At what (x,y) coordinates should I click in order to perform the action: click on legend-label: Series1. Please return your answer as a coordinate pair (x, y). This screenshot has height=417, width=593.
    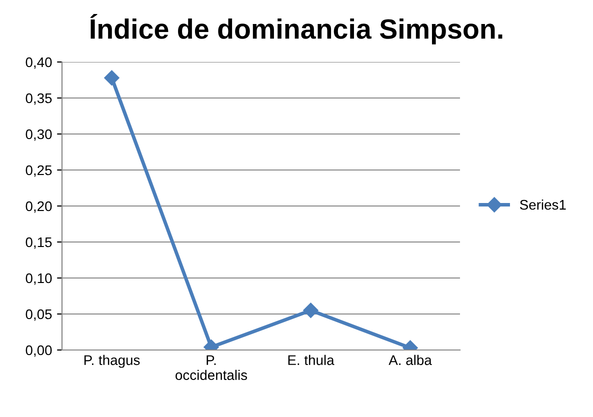
    Looking at the image, I should click on (543, 205).